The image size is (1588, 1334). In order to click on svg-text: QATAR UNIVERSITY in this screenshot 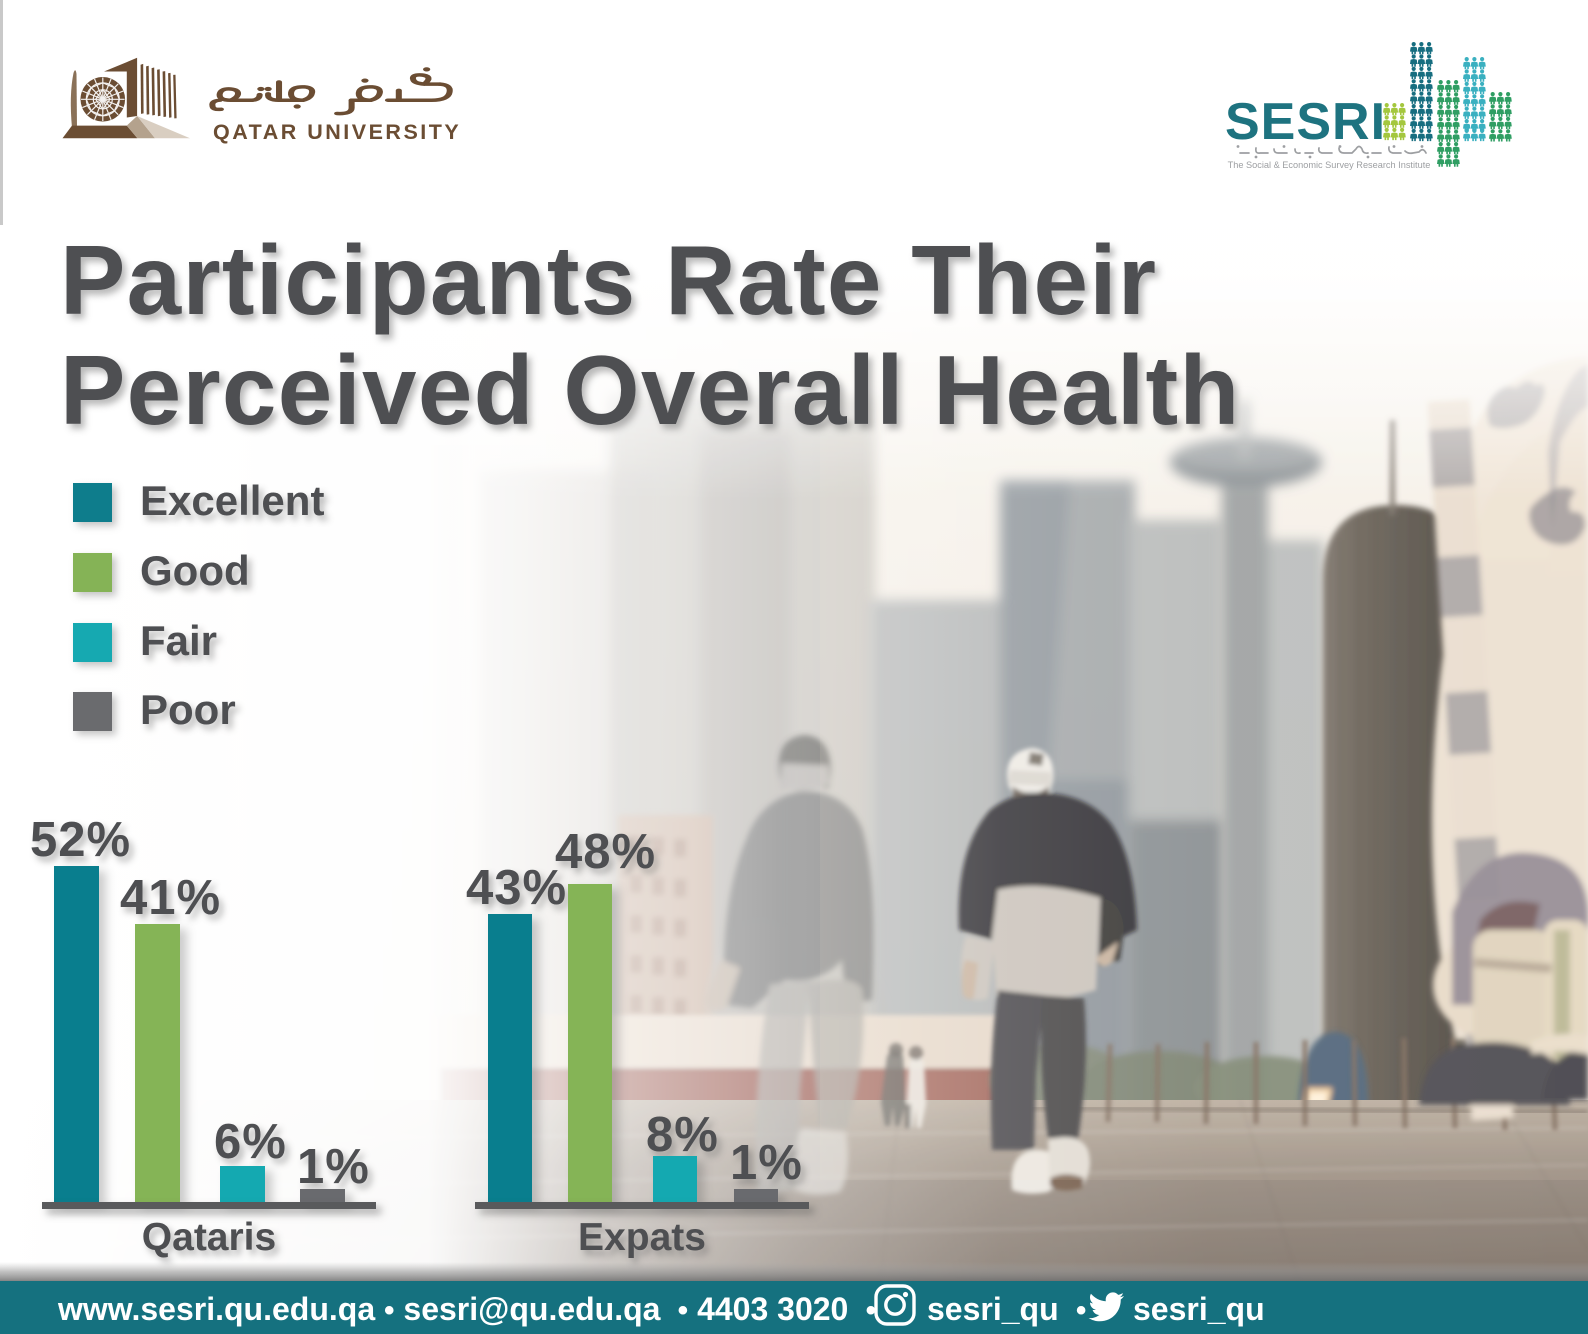, I will do `click(337, 132)`.